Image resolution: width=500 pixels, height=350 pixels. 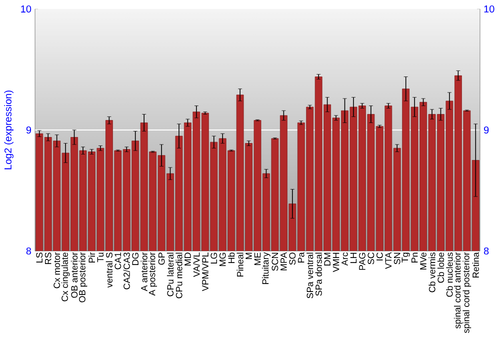 I want to click on x-tick-label: Cx cingulate, so click(x=65, y=277).